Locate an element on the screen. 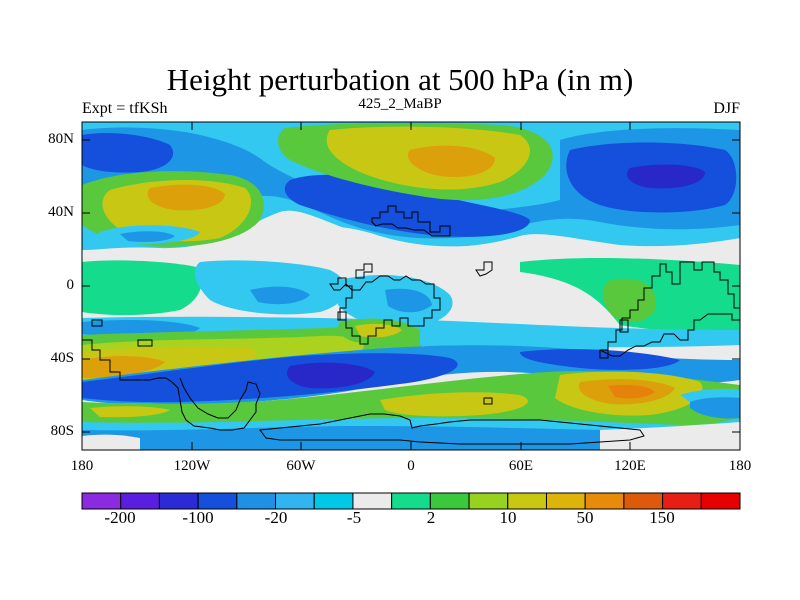 The image size is (800, 600). coast-madagascar is located at coordinates (342, 316).